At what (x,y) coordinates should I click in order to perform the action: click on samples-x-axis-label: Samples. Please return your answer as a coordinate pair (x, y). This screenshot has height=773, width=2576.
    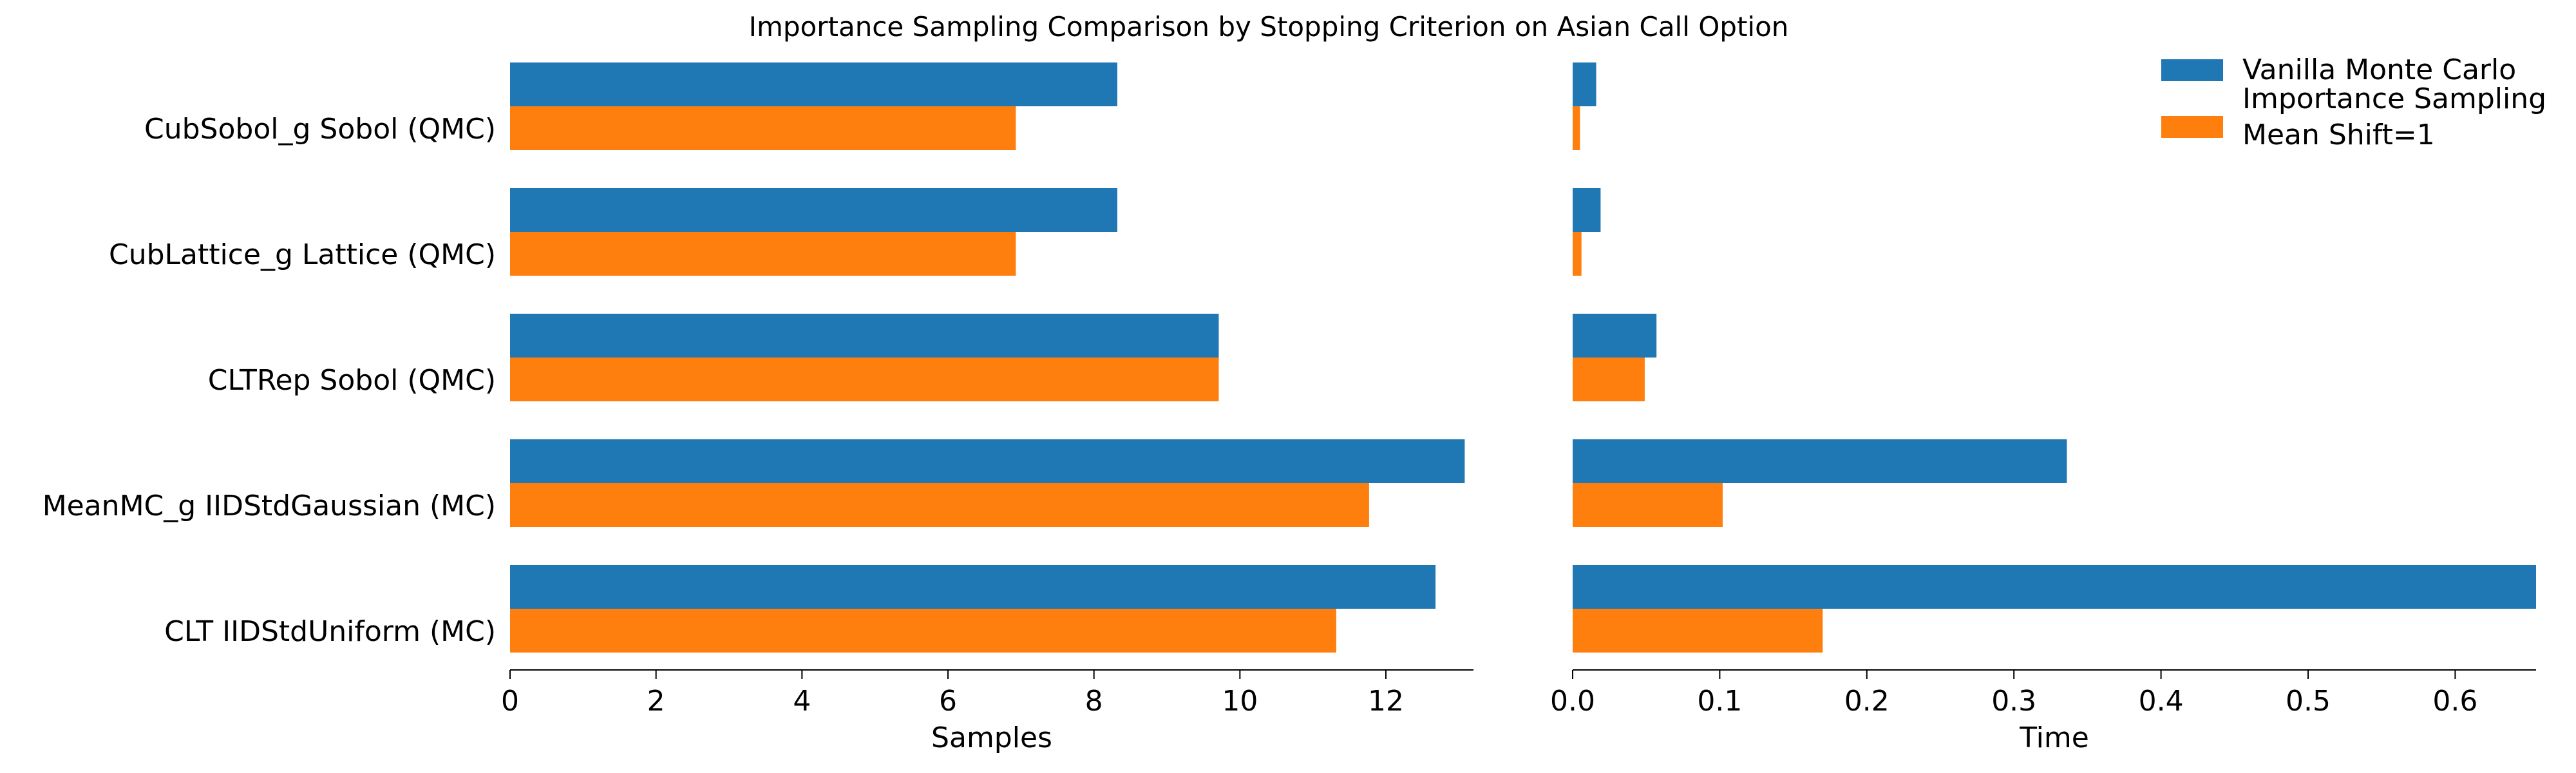
    Looking at the image, I should click on (991, 737).